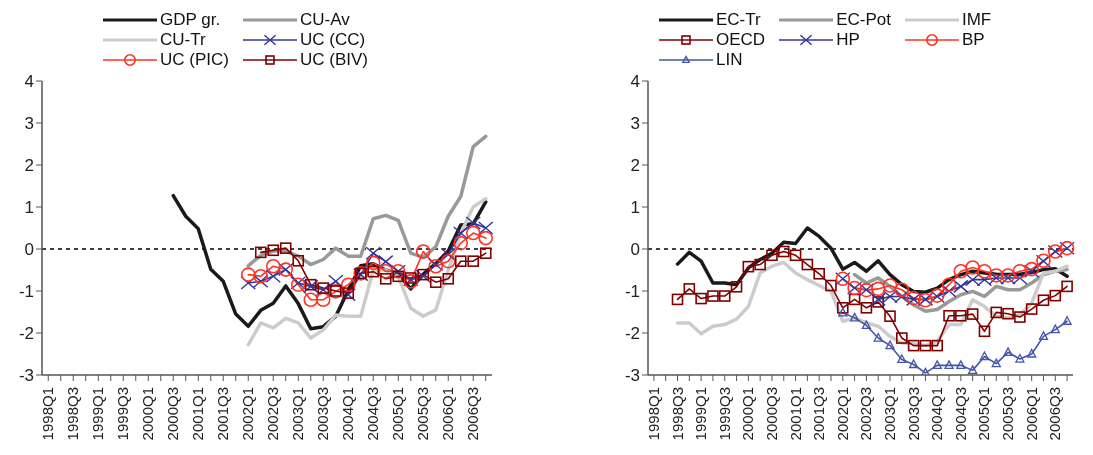  I want to click on x-tick-label: 1999Q3, so click(724, 414).